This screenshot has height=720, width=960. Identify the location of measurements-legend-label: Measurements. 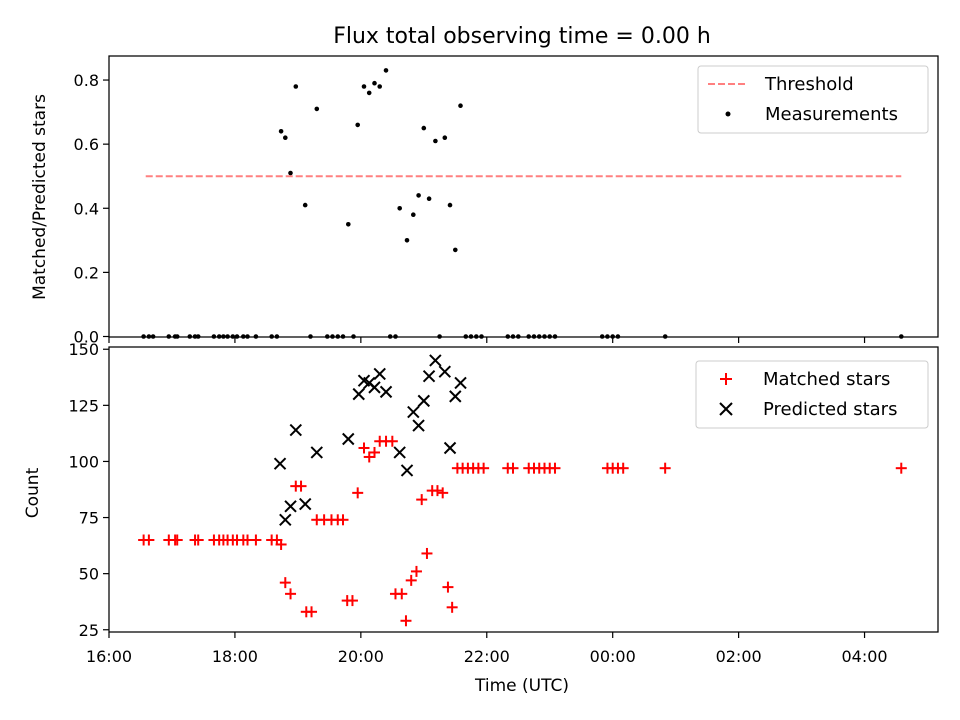
(831, 114).